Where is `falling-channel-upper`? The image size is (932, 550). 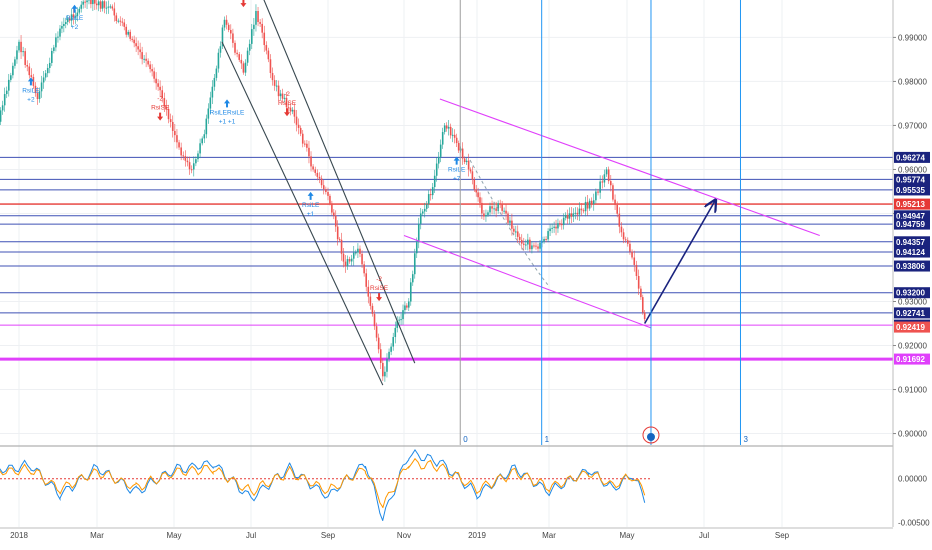 falling-channel-upper is located at coordinates (339, 182).